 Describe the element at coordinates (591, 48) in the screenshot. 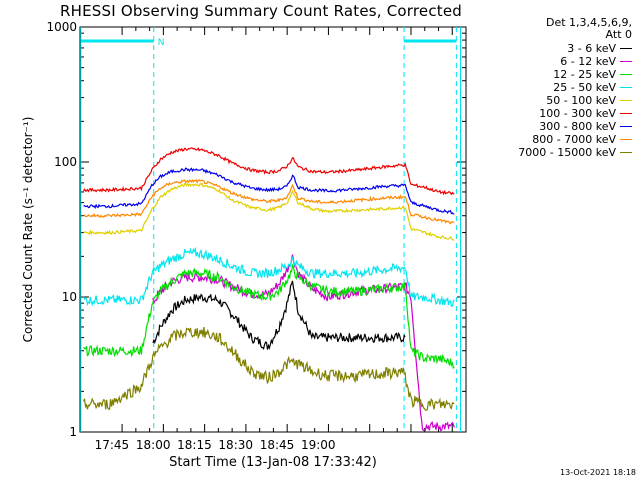

I see `legend-label: 3 - 6 keV` at that location.